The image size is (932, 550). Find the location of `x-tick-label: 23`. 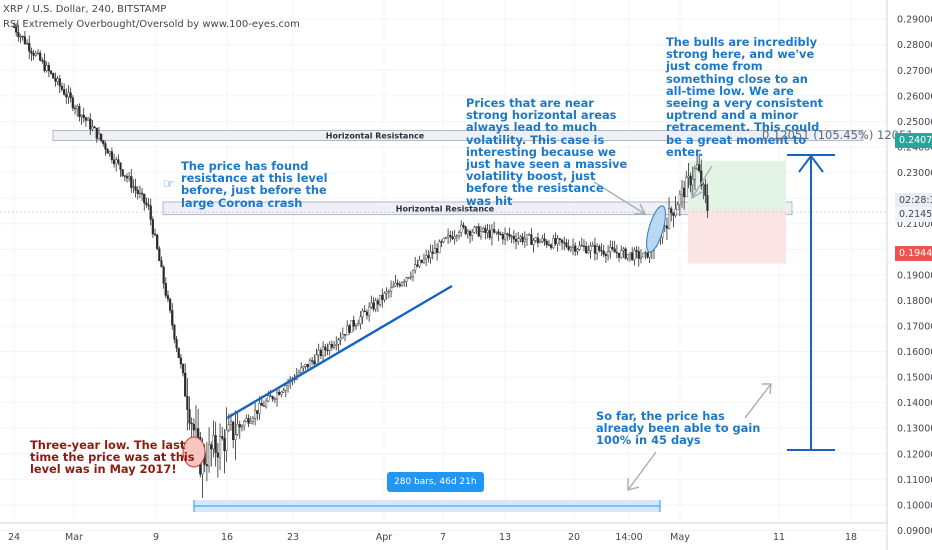

x-tick-label: 23 is located at coordinates (293, 537).